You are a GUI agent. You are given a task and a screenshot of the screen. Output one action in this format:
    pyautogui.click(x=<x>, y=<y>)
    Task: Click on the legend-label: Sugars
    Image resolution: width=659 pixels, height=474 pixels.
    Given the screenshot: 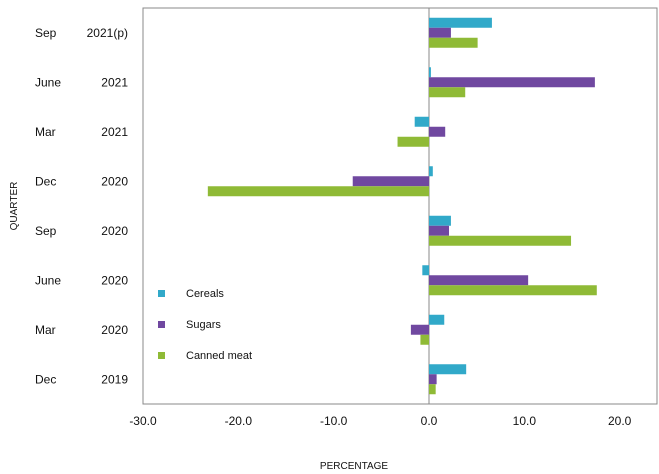 What is the action you would take?
    pyautogui.click(x=203, y=325)
    